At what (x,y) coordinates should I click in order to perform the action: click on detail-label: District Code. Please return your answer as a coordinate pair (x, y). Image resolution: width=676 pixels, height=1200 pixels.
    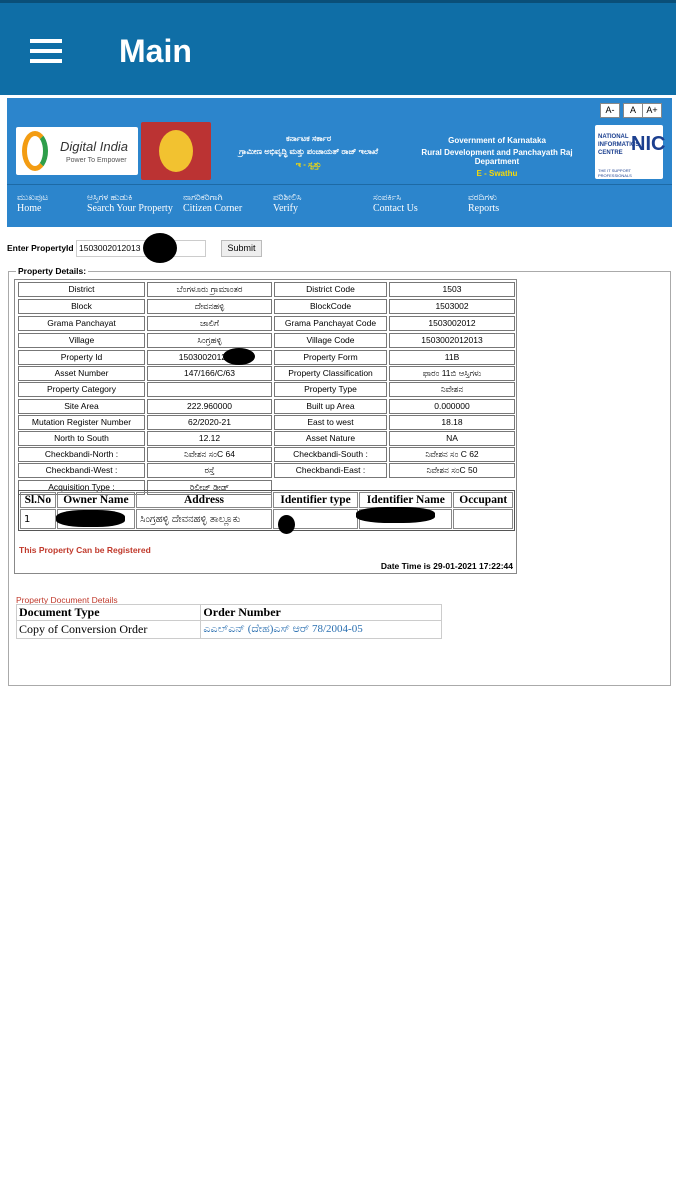
    Looking at the image, I should click on (330, 289).